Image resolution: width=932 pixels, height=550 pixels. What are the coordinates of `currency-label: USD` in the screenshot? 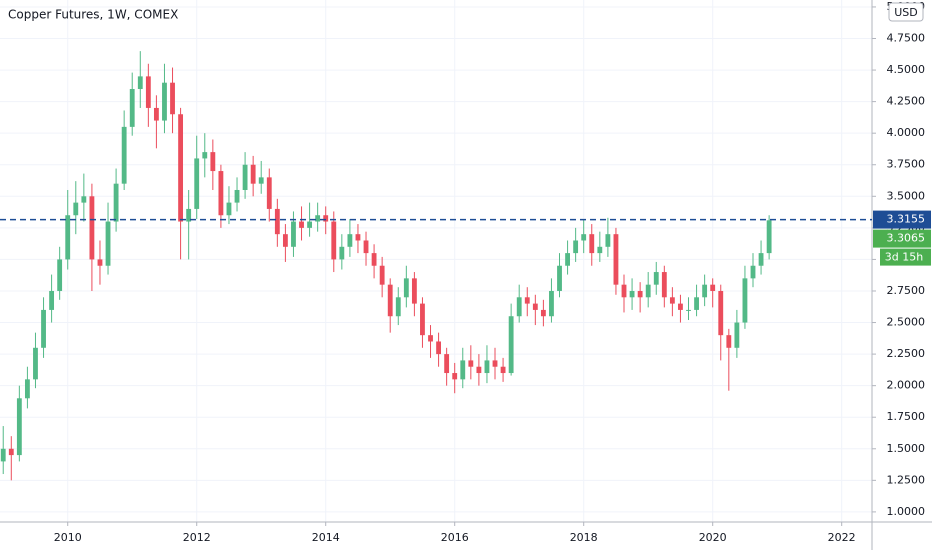 It's located at (906, 12).